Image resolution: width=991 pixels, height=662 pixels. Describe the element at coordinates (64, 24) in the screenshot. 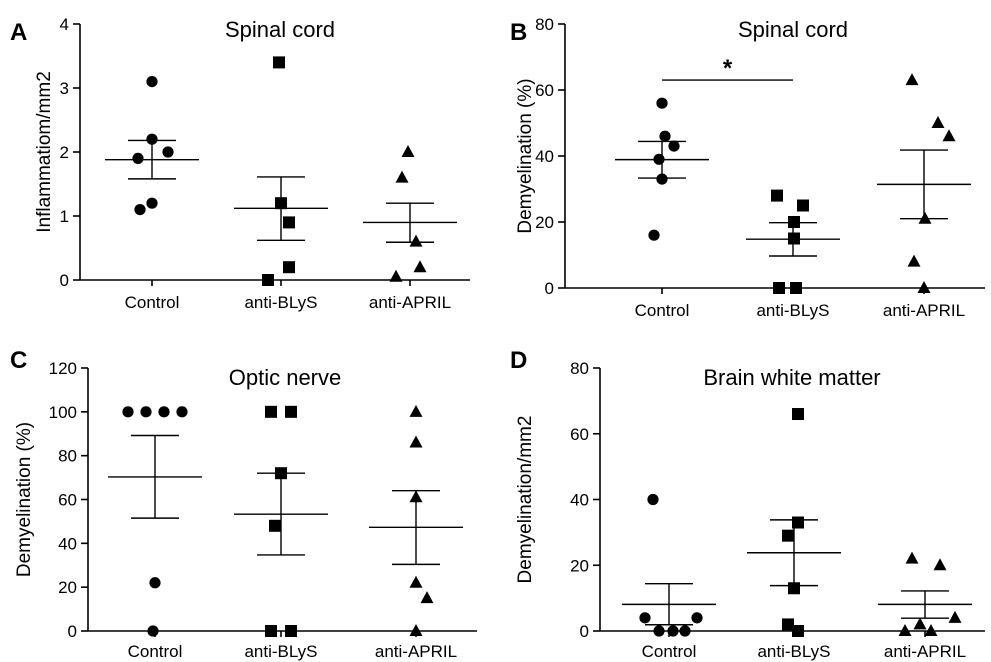

I see `y-tick-label: 4` at that location.